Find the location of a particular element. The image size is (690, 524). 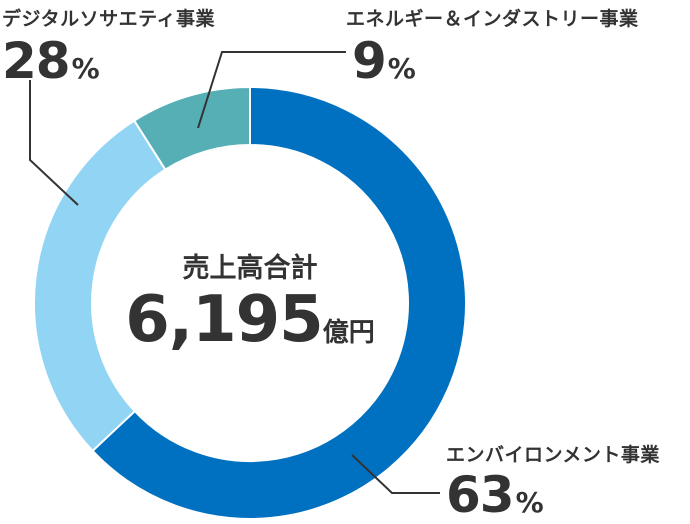

slice-label-environment: エンバイロンメント事業 is located at coordinates (553, 455).